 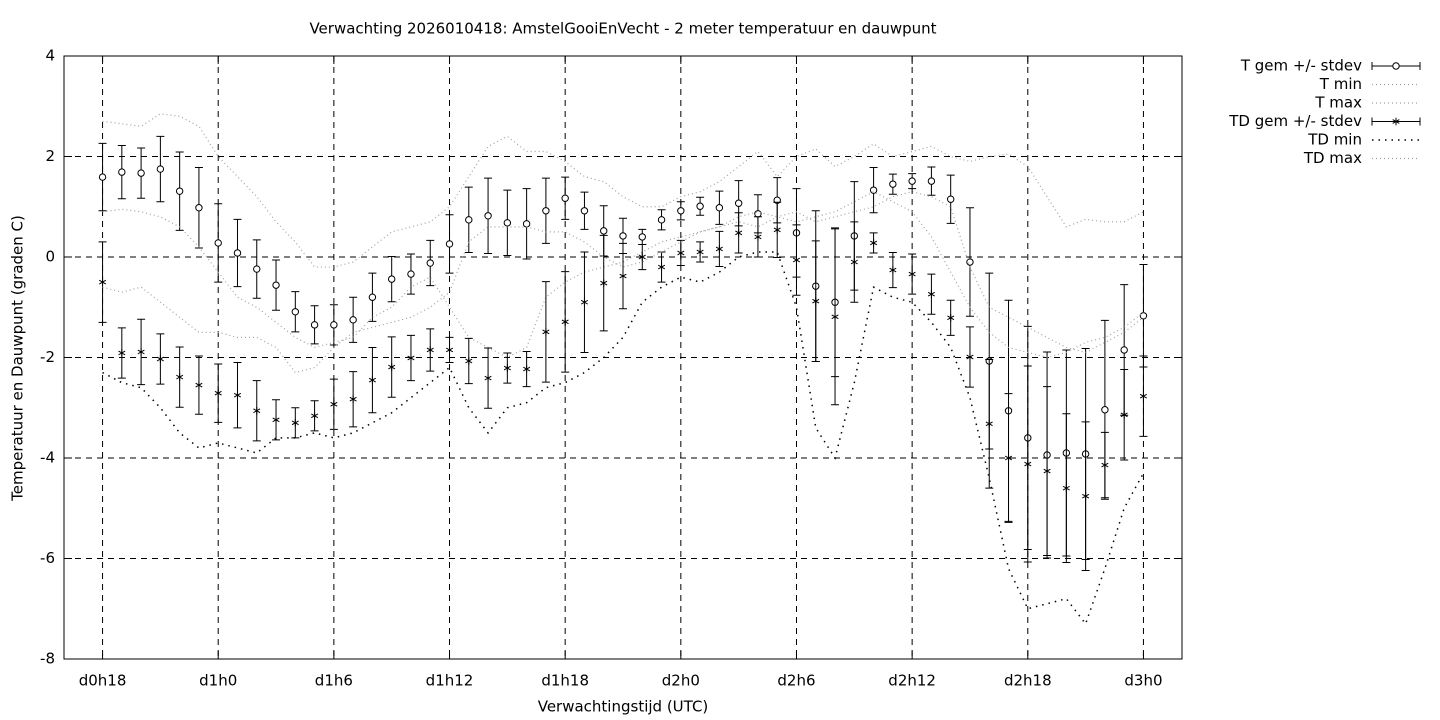 What do you see at coordinates (565, 681) in the screenshot?
I see `x-tick-label: d1h18` at bounding box center [565, 681].